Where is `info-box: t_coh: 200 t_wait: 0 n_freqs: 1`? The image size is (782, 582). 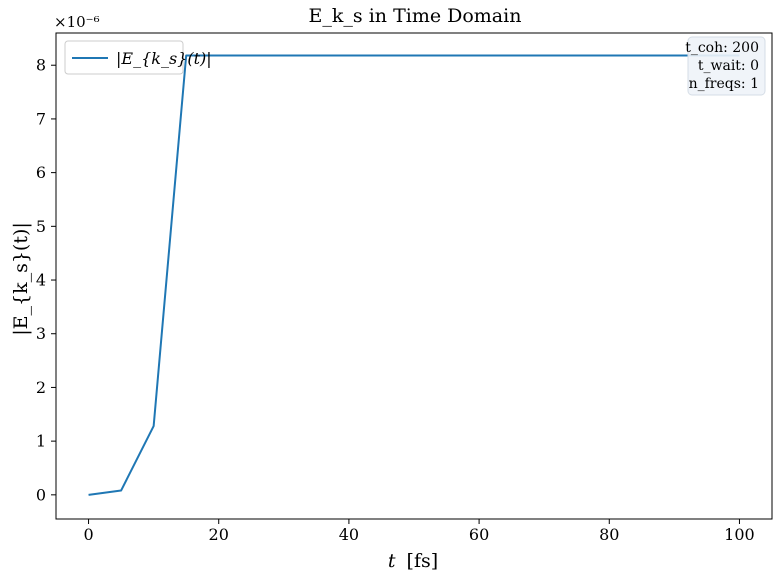
info-box: t_coh: 200 t_wait: 0 n_freqs: 1 is located at coordinates (725, 66).